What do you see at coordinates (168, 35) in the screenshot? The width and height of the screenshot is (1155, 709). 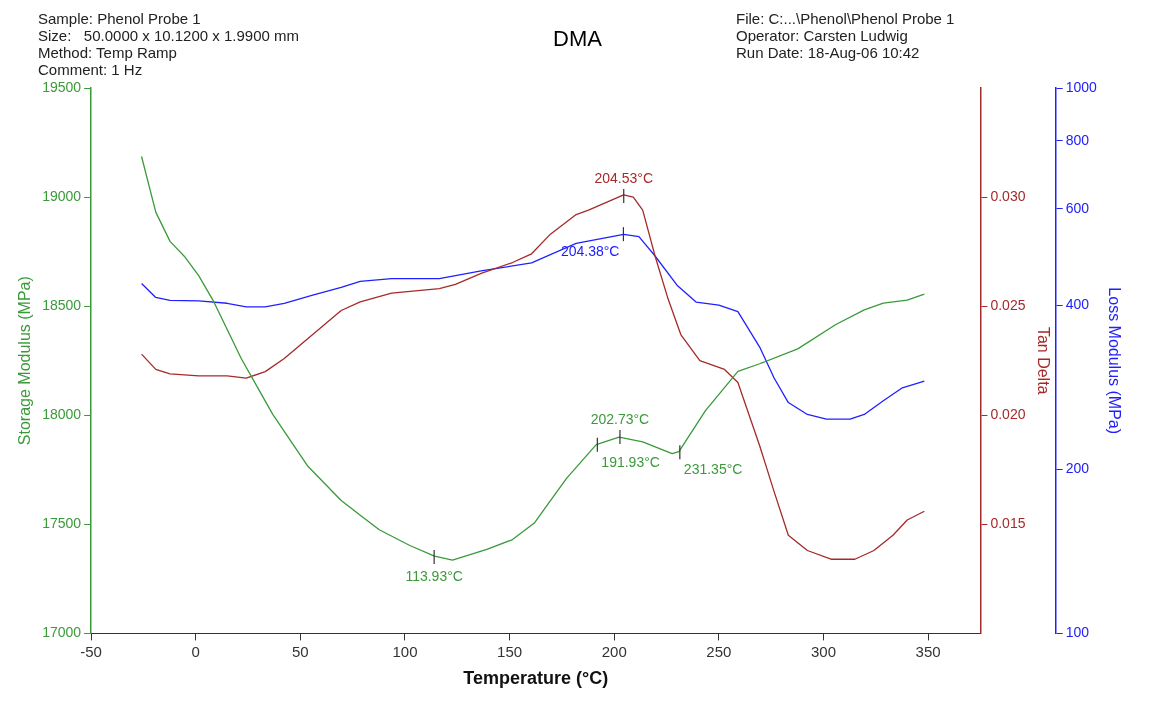 I see `text: Size: 50.0000 x 10.1200 x 1.9900 mm` at bounding box center [168, 35].